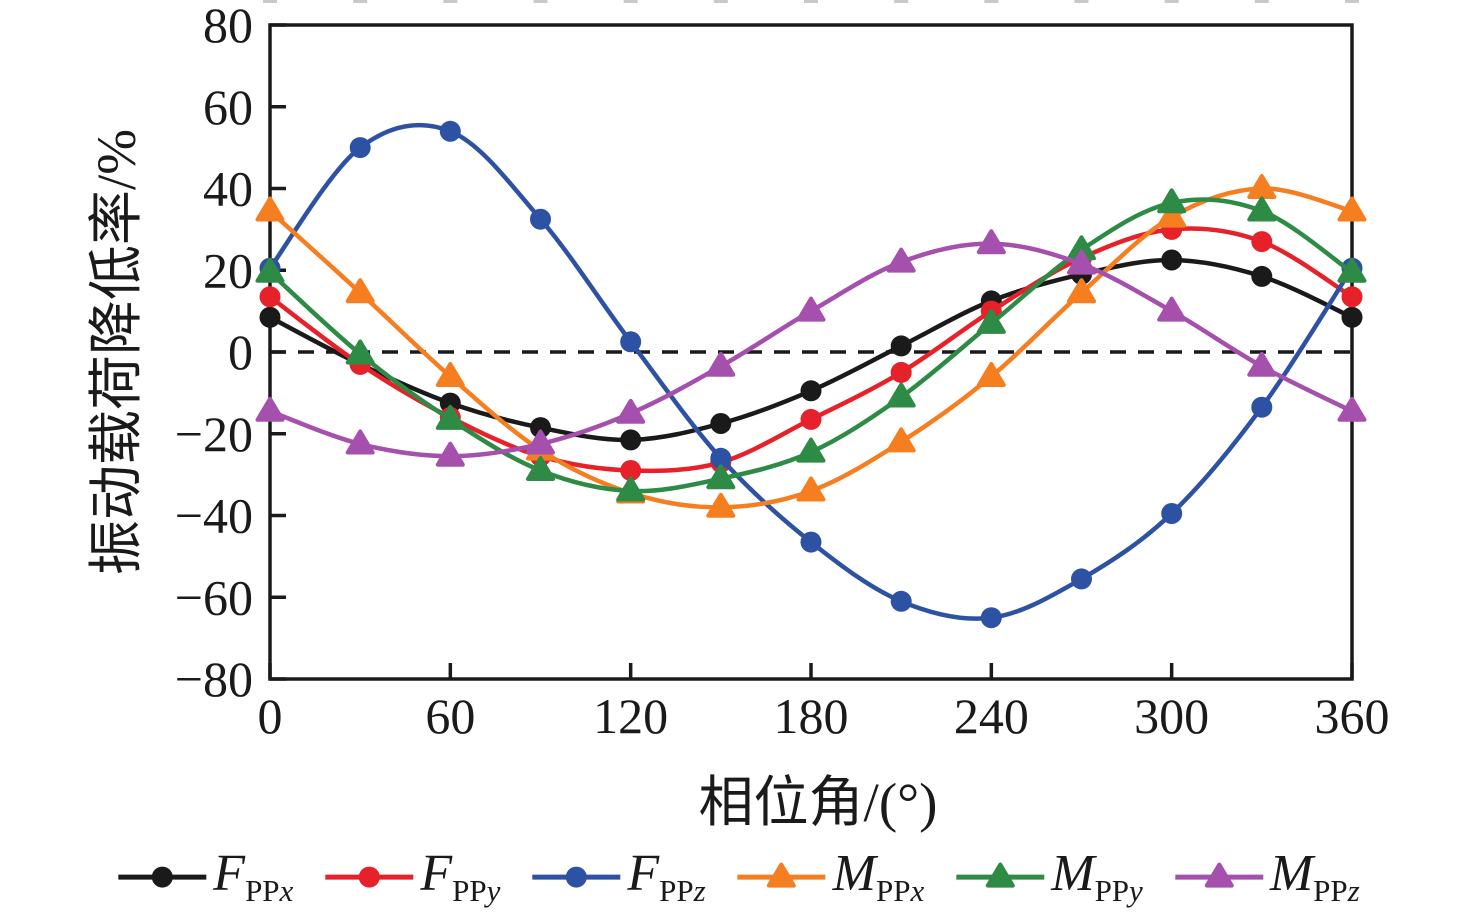  What do you see at coordinates (228, 270) in the screenshot?
I see `y-tick-label: 20` at bounding box center [228, 270].